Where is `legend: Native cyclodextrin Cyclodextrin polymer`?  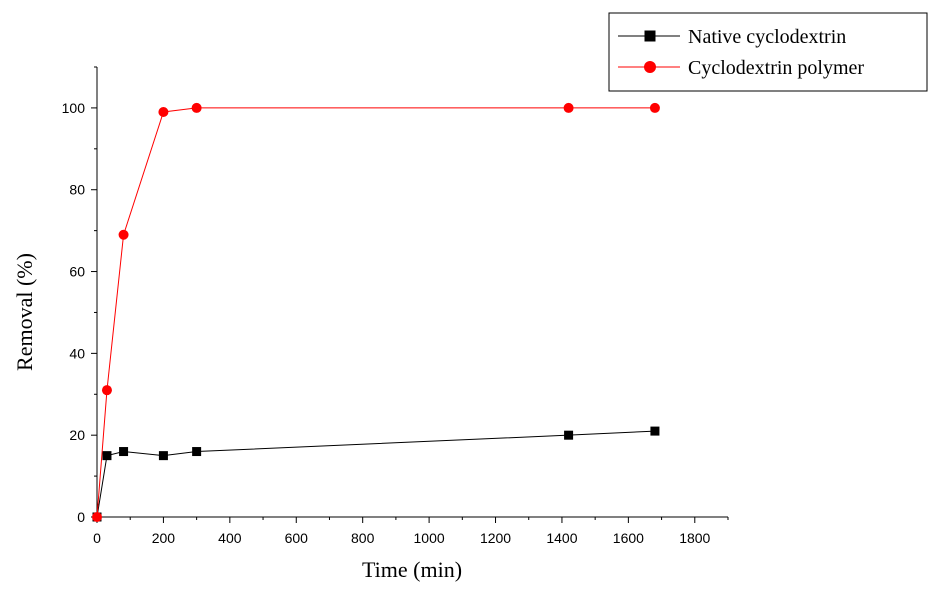 legend: Native cyclodextrin Cyclodextrin polymer is located at coordinates (768, 52).